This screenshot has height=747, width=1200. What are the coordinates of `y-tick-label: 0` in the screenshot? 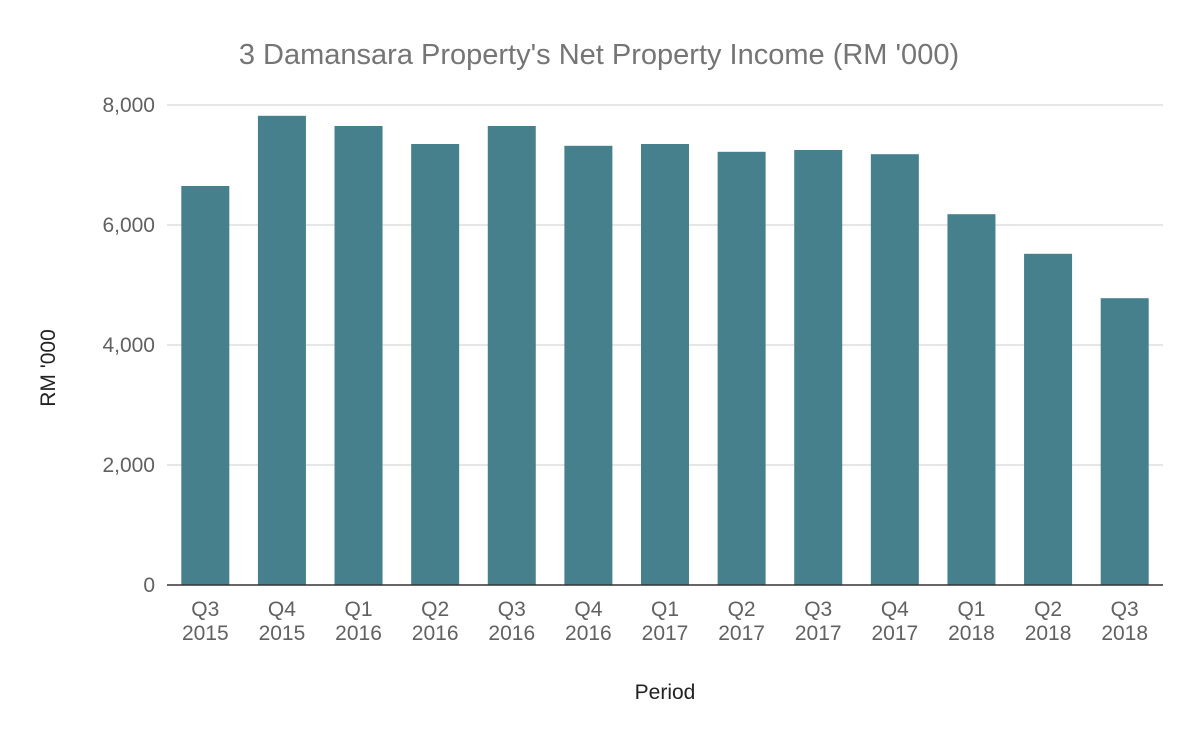 It's located at (149, 585).